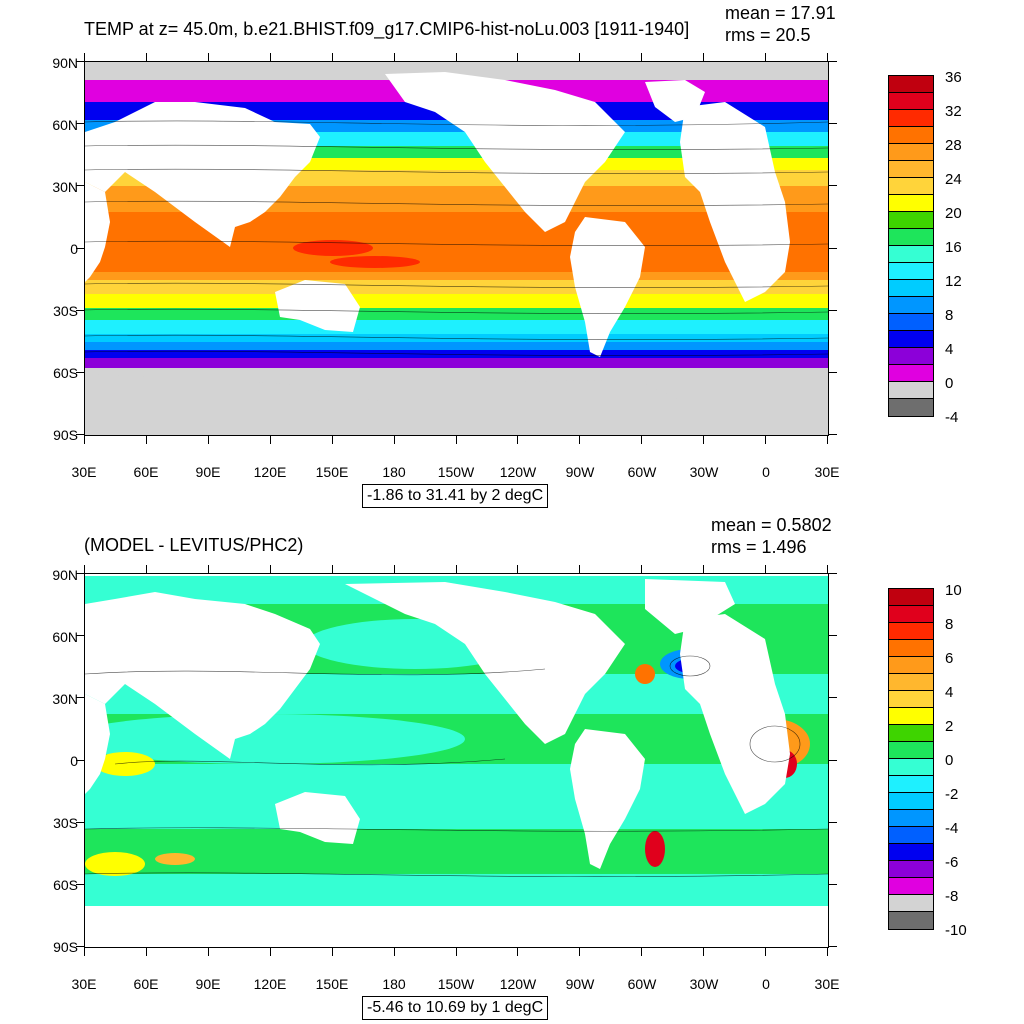 Image resolution: width=1024 pixels, height=1024 pixels. What do you see at coordinates (65, 699) in the screenshot?
I see `bottom-lat-label: 30N` at bounding box center [65, 699].